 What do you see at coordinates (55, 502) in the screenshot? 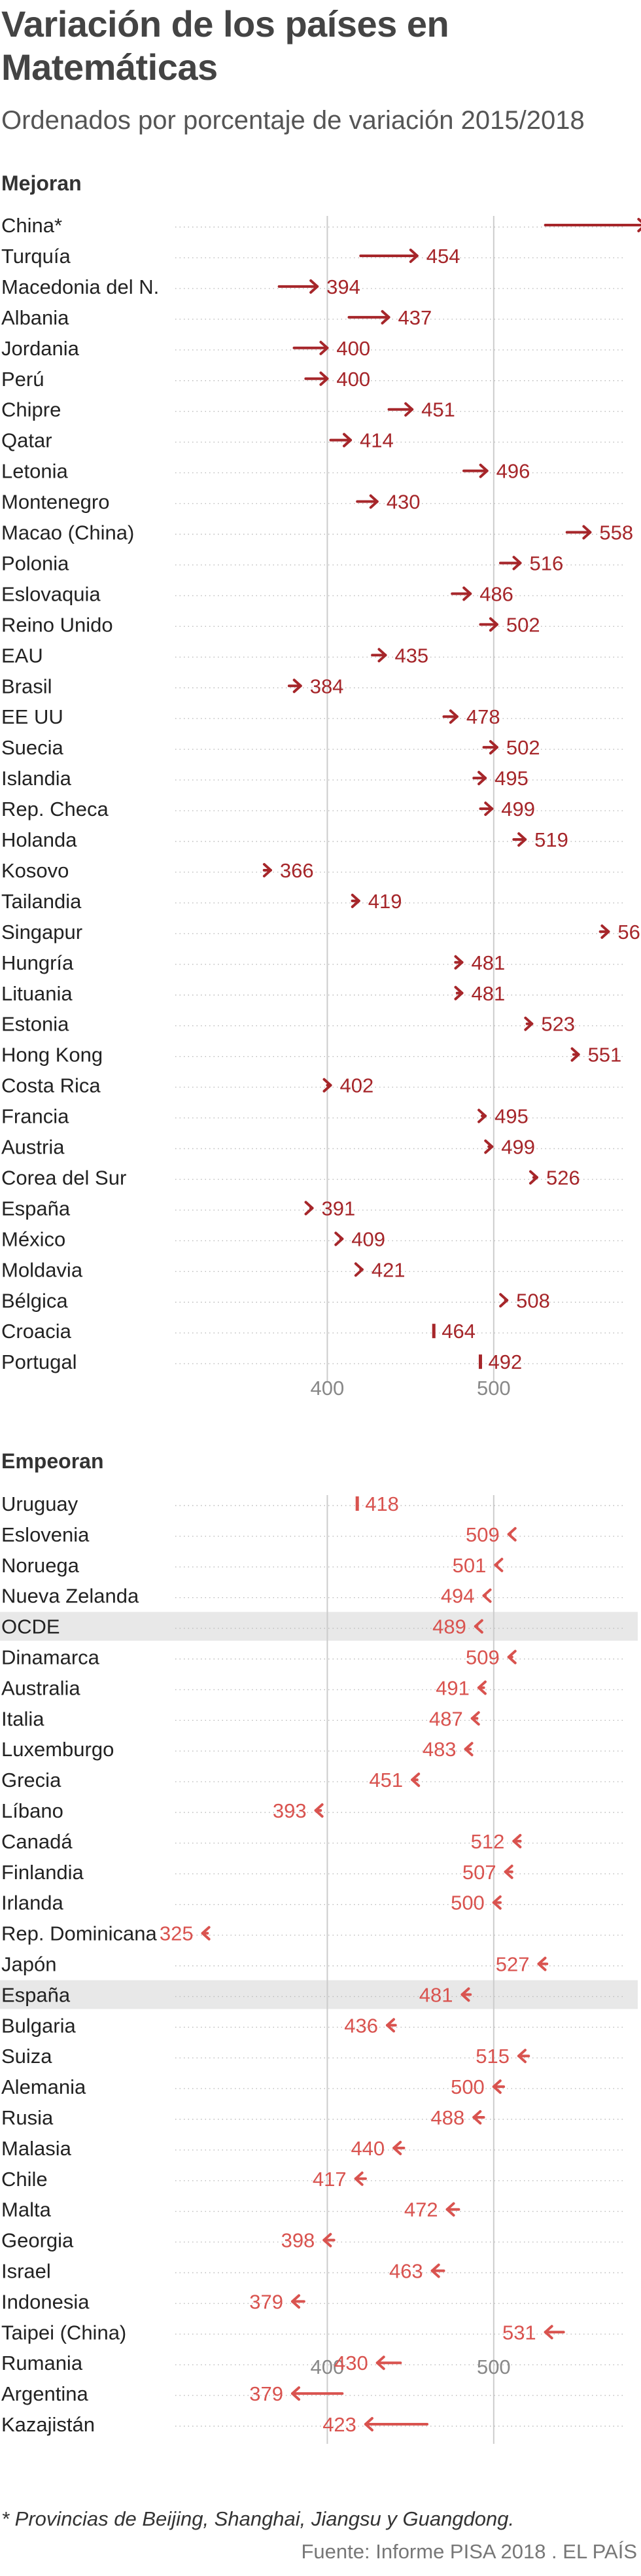
I see `country-label: Montenegro` at bounding box center [55, 502].